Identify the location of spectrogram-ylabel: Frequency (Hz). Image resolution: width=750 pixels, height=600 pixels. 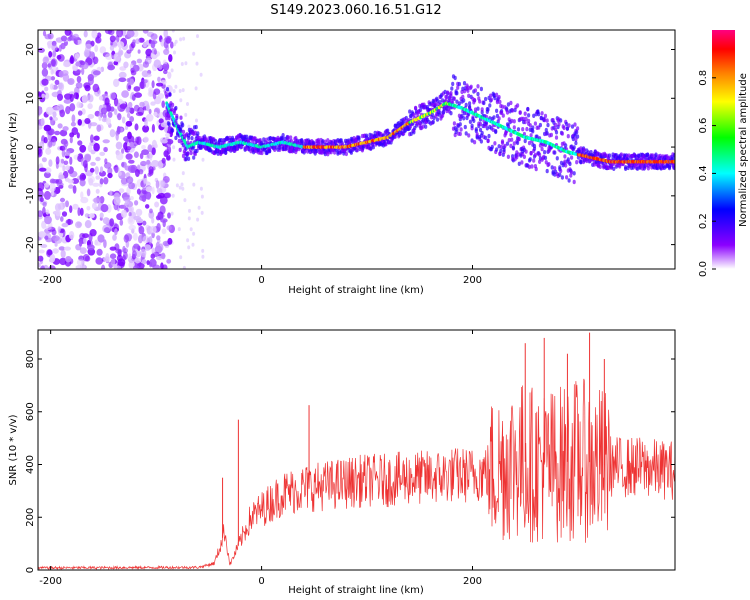
(13, 150).